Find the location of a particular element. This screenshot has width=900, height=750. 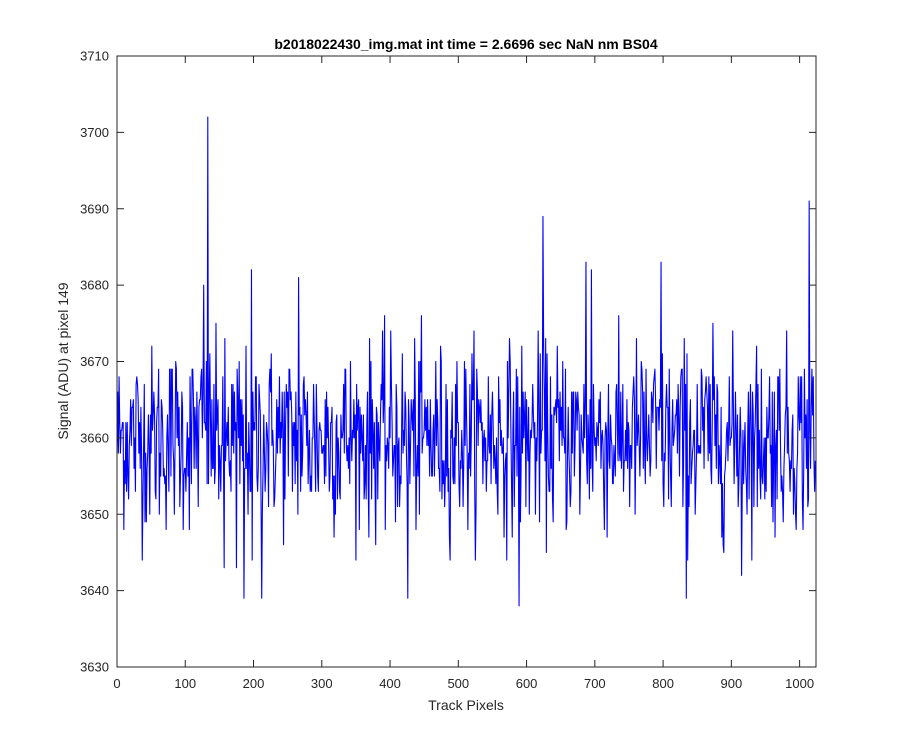

x-tick-label: 500 is located at coordinates (458, 683).